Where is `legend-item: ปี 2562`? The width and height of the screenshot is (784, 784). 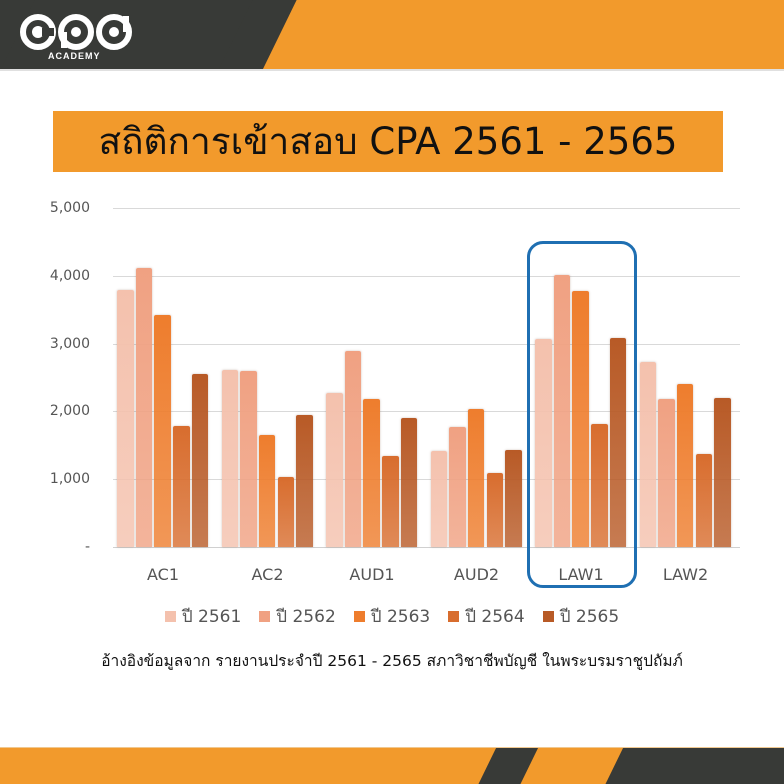
legend-item: ปี 2562 is located at coordinates (297, 616).